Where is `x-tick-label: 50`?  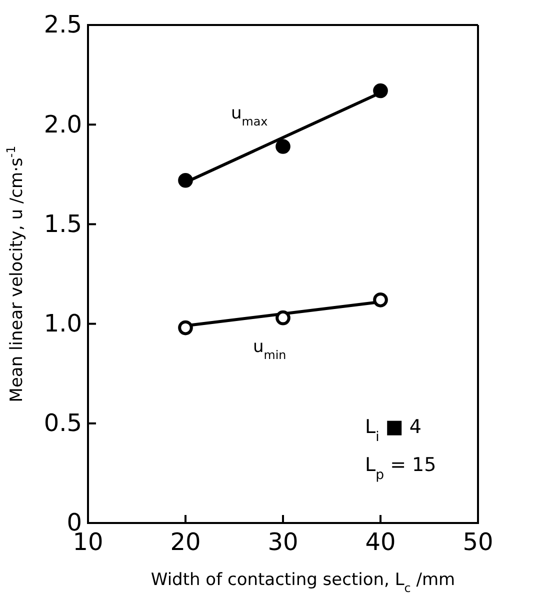
x-tick-label: 50 is located at coordinates (478, 542).